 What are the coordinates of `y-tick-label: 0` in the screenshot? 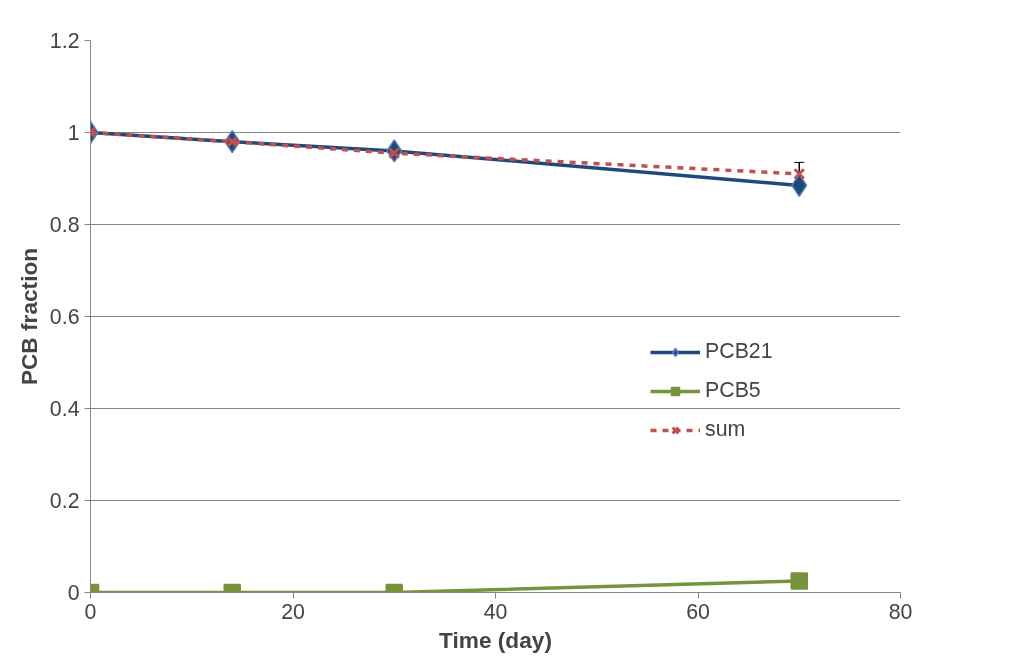 It's located at (73, 593).